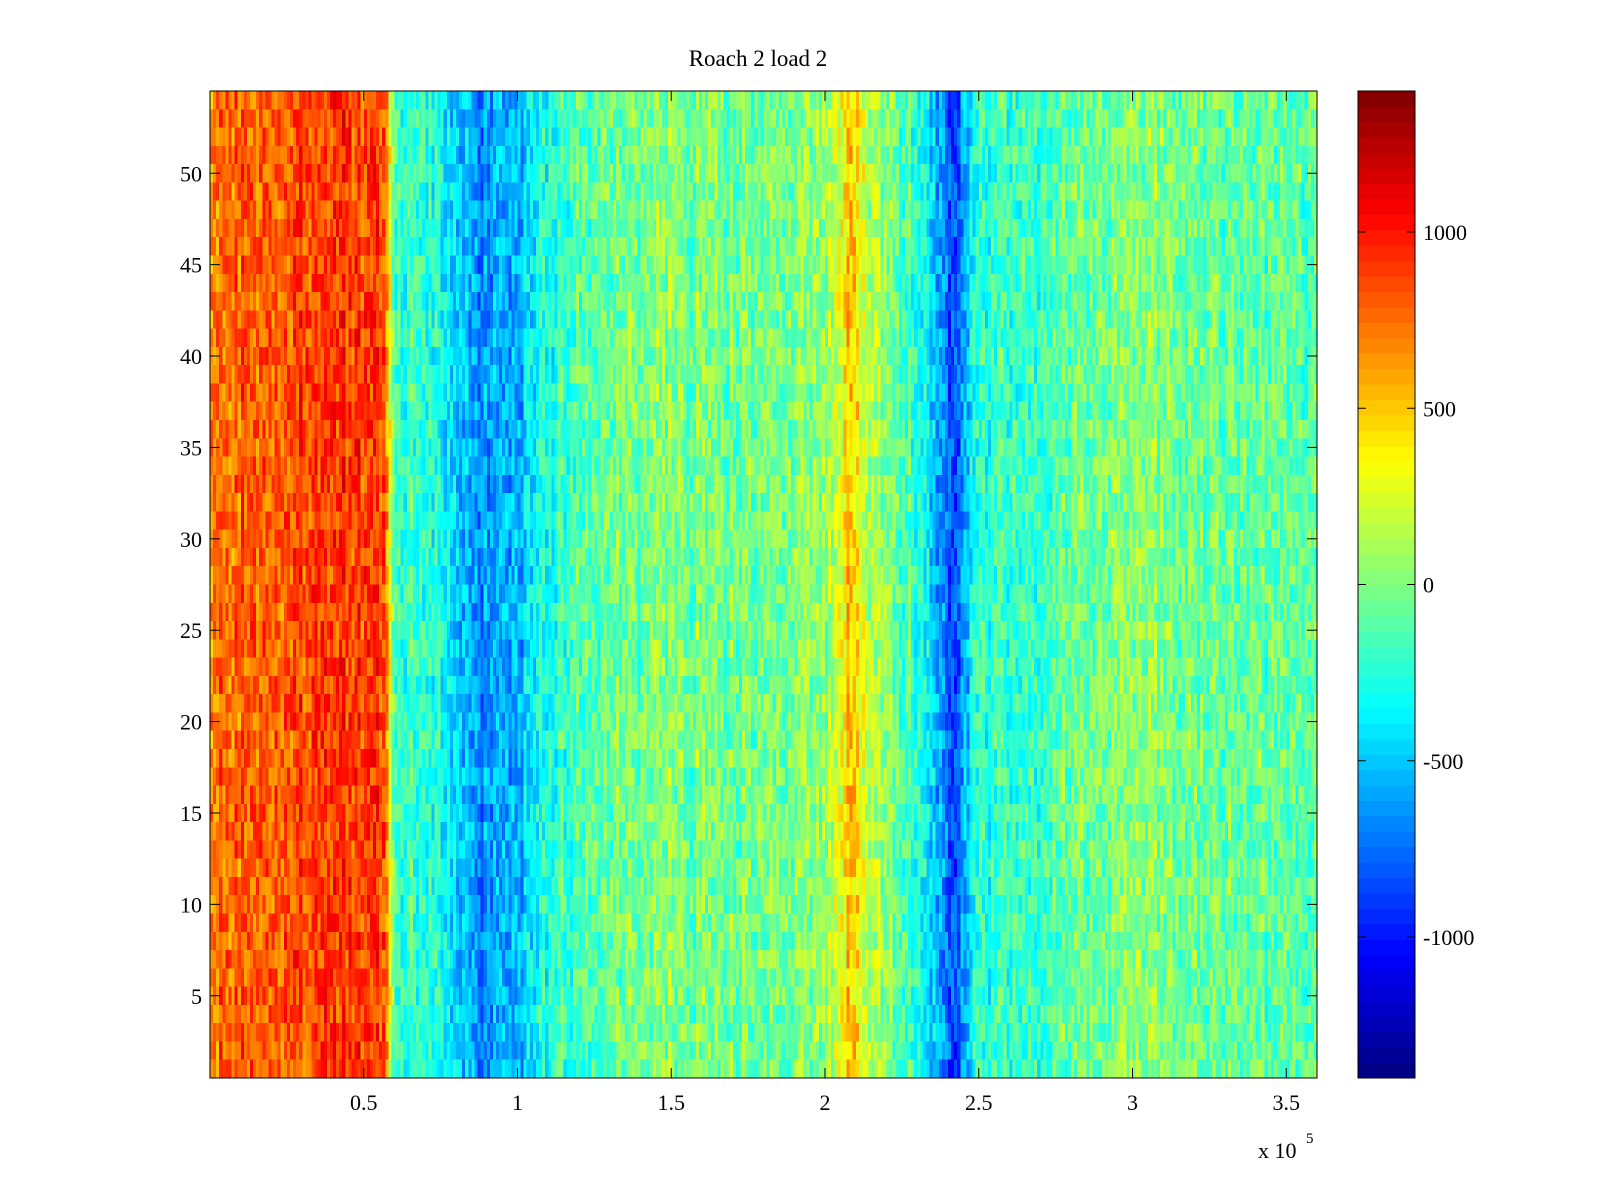  What do you see at coordinates (191, 173) in the screenshot?
I see `y-tick-label: 50` at bounding box center [191, 173].